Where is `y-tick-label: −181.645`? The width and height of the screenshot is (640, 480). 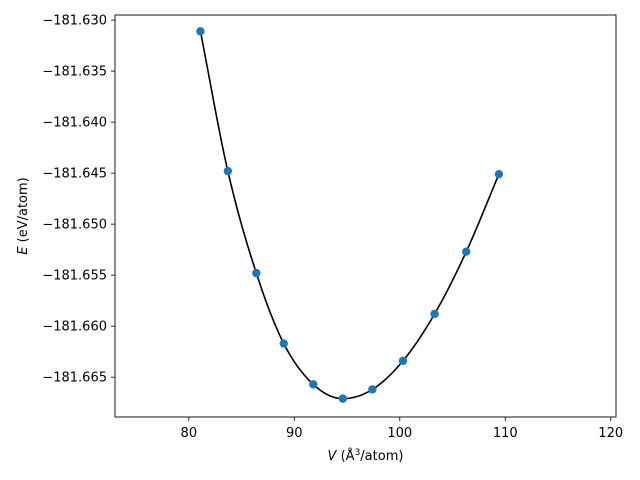
y-tick-label: −181.645 is located at coordinates (74, 174).